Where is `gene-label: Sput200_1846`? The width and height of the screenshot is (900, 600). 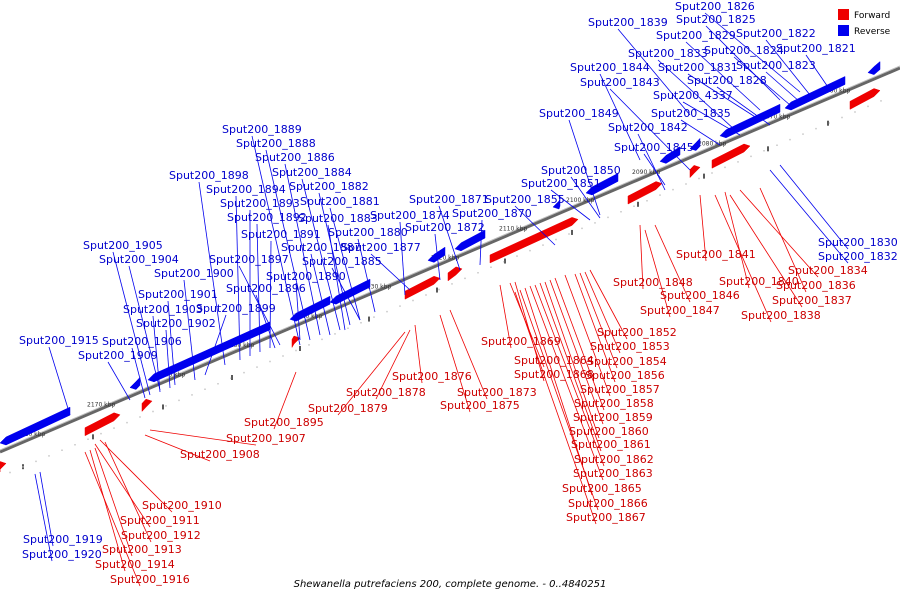
gene-label: Sput200_1846 is located at coordinates (700, 295).